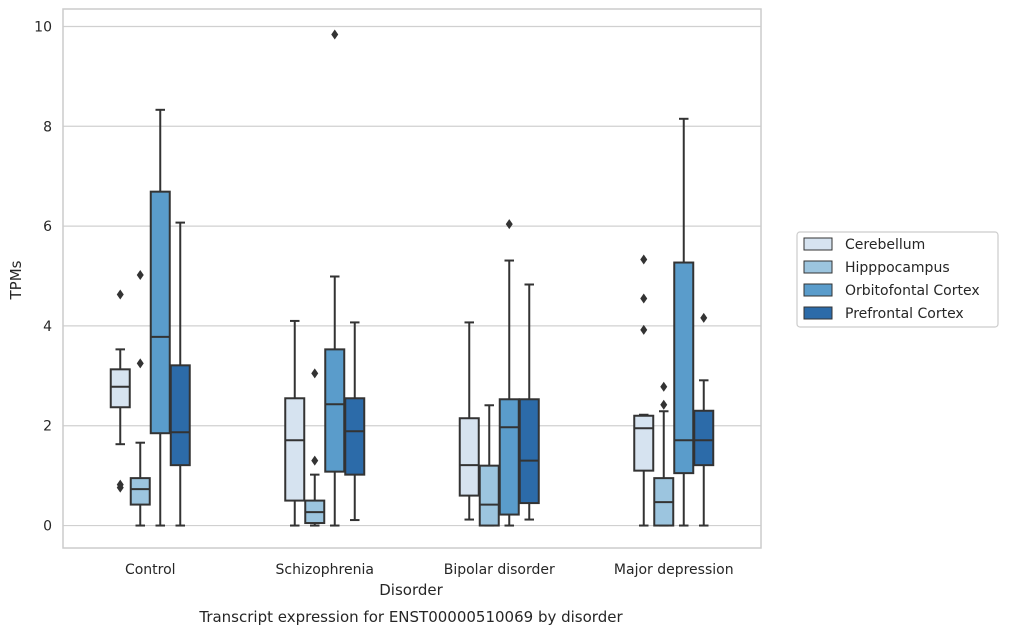 This screenshot has height=634, width=1009. Describe the element at coordinates (47, 127) in the screenshot. I see `y-tick-label: 8` at that location.